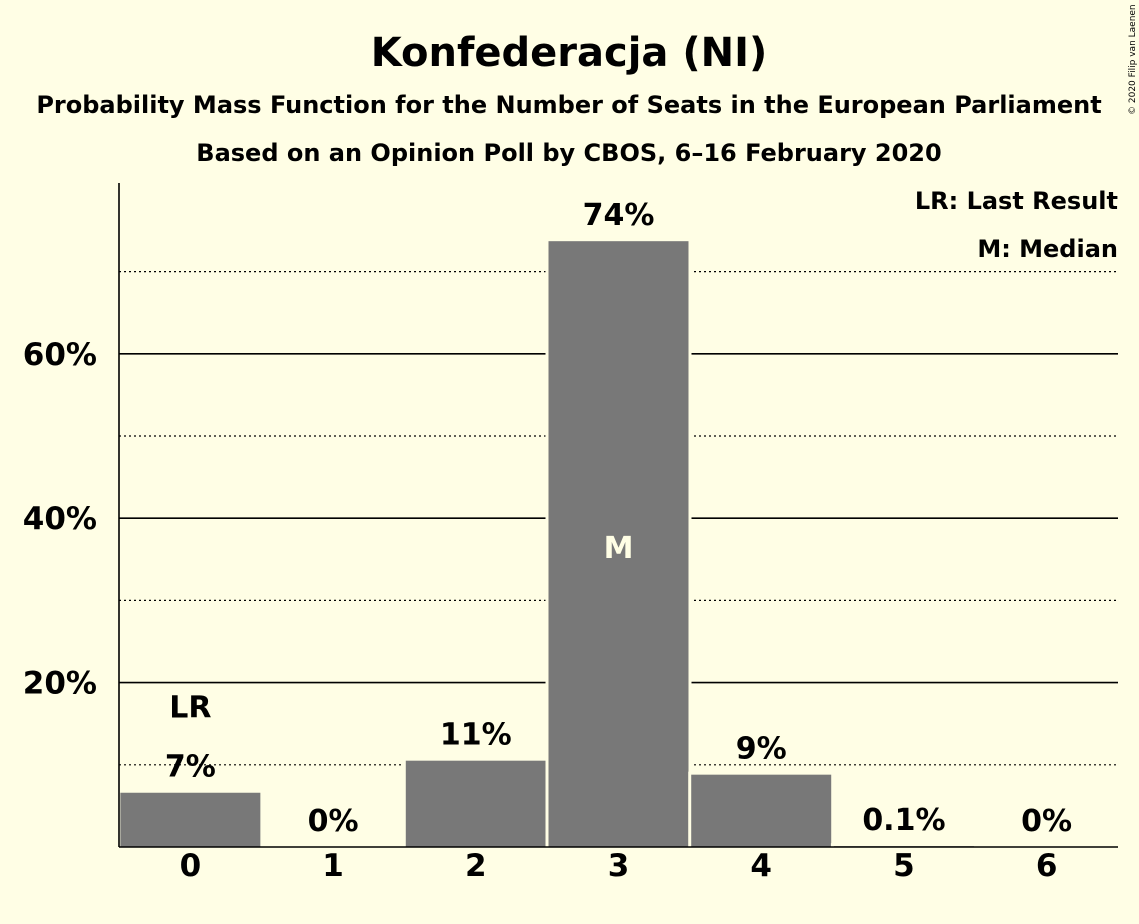  What do you see at coordinates (191, 866) in the screenshot?
I see `x-tick-label: 0` at bounding box center [191, 866].